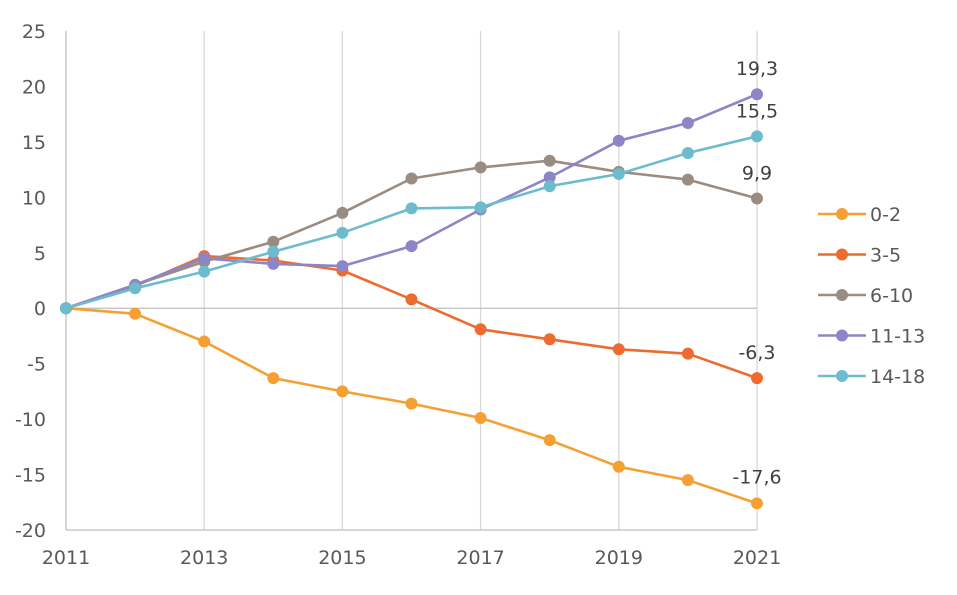 This screenshot has height=595, width=957. Describe the element at coordinates (34, 198) in the screenshot. I see `y-tick-label: 10` at that location.